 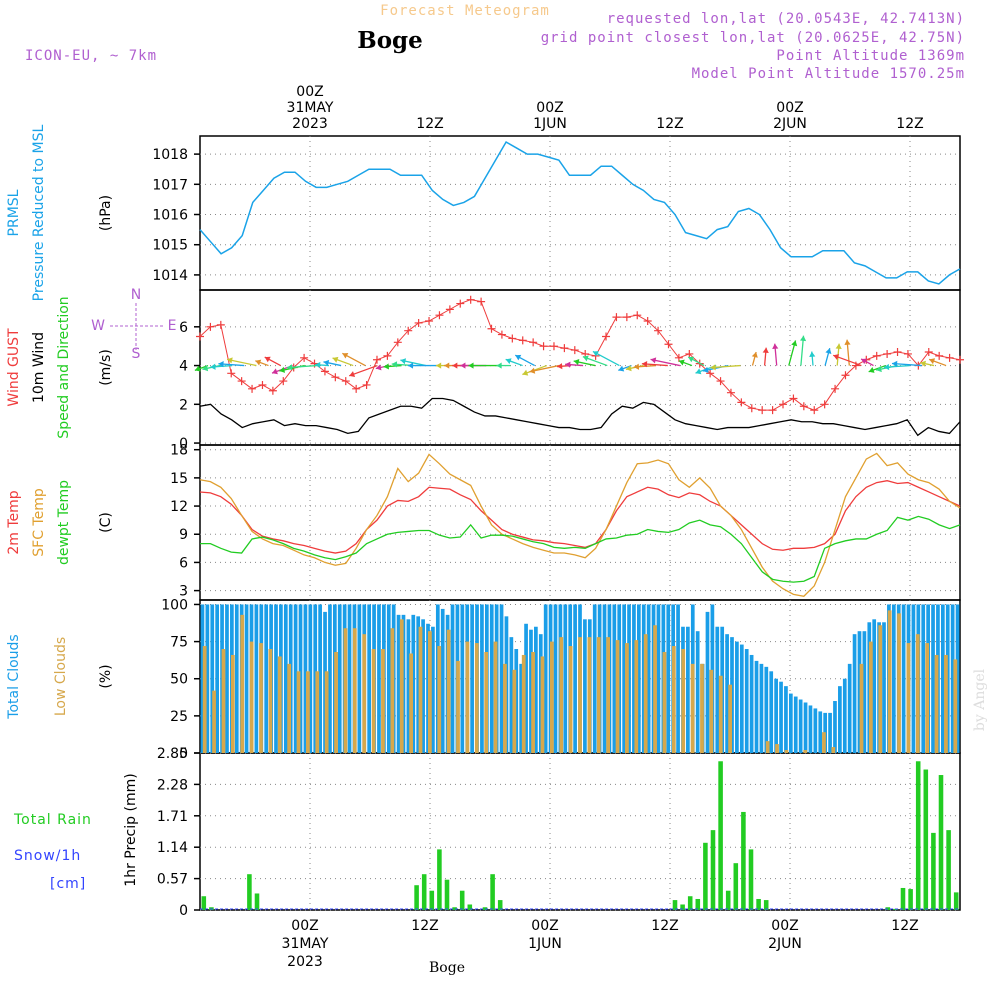 I want to click on point-altitude: Point Altitude 1369m, so click(x=870, y=56).